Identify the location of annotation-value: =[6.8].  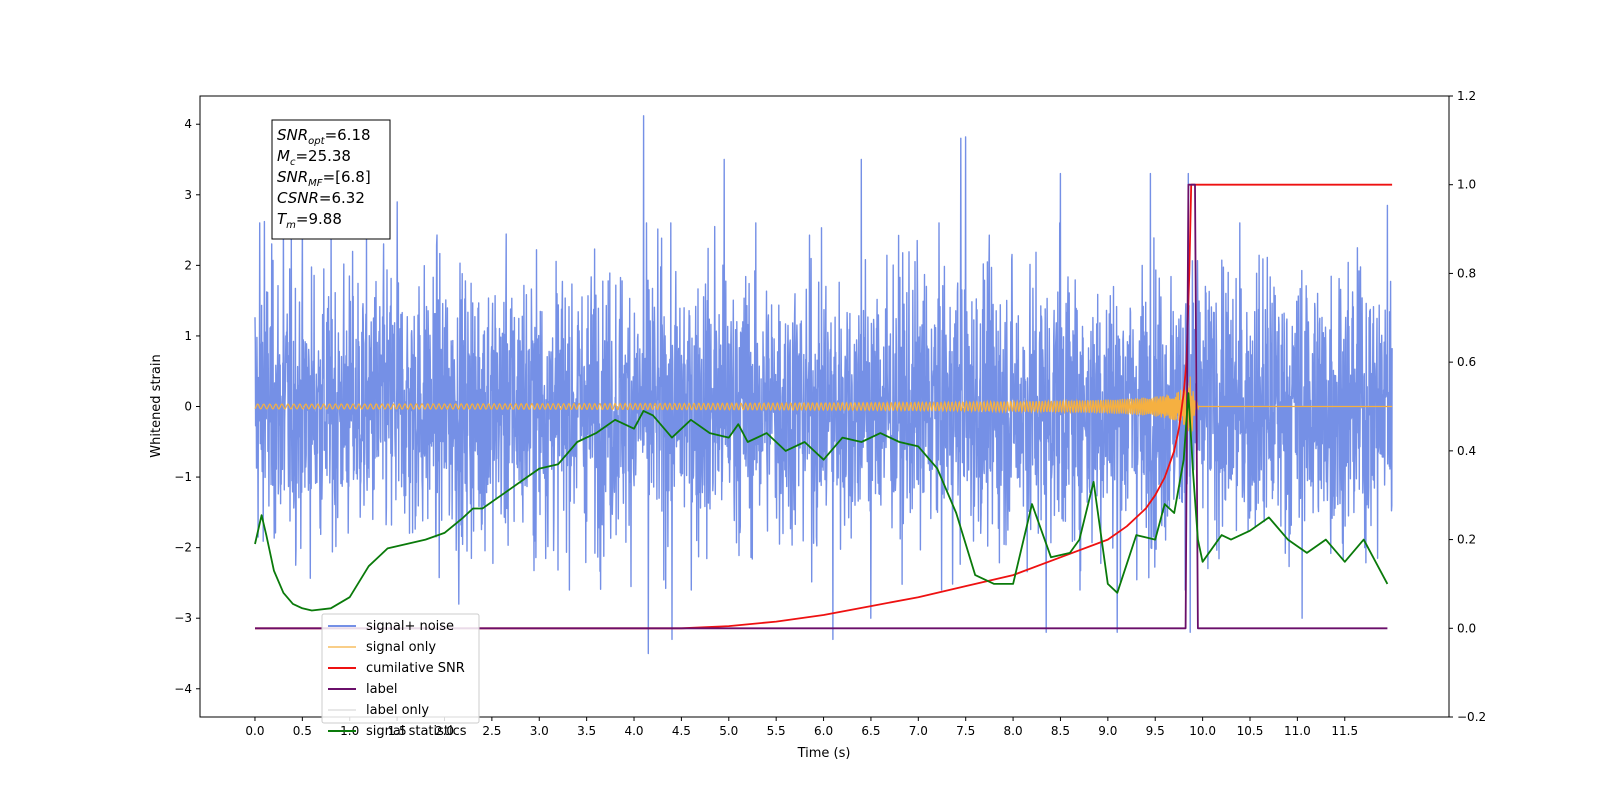
(347, 177).